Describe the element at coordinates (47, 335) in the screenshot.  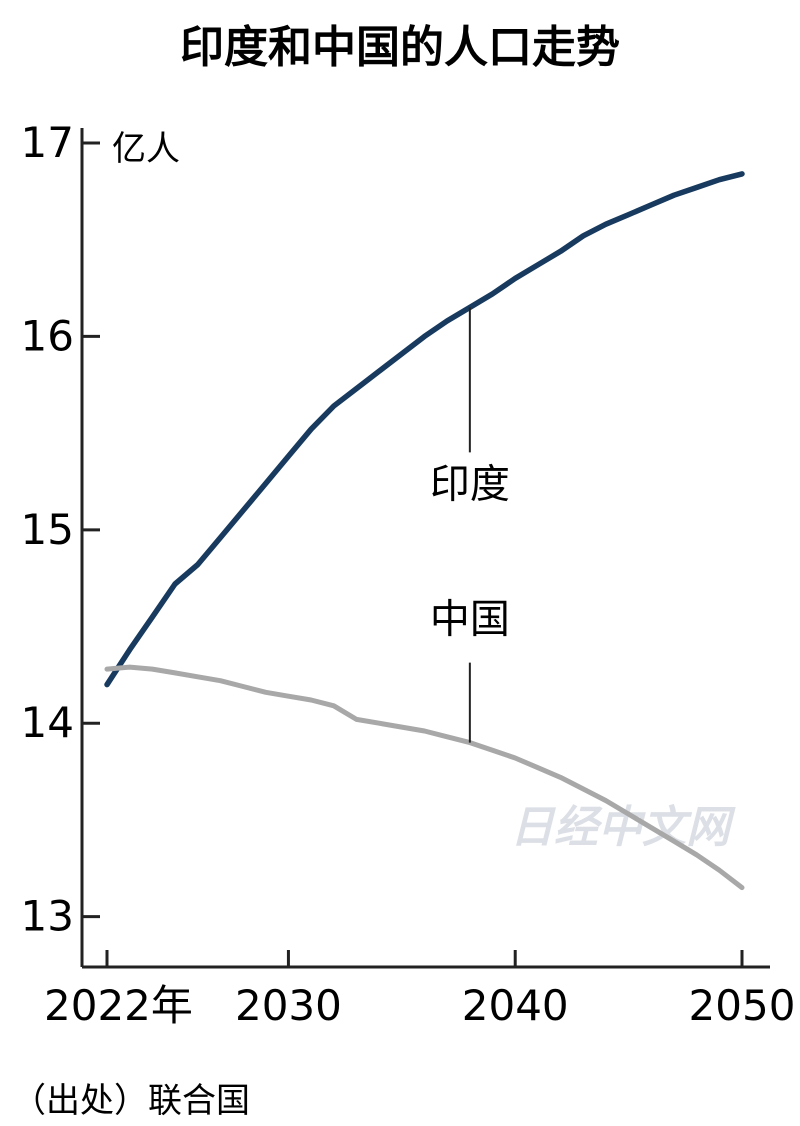
I see `y-tick-label-16: 16` at that location.